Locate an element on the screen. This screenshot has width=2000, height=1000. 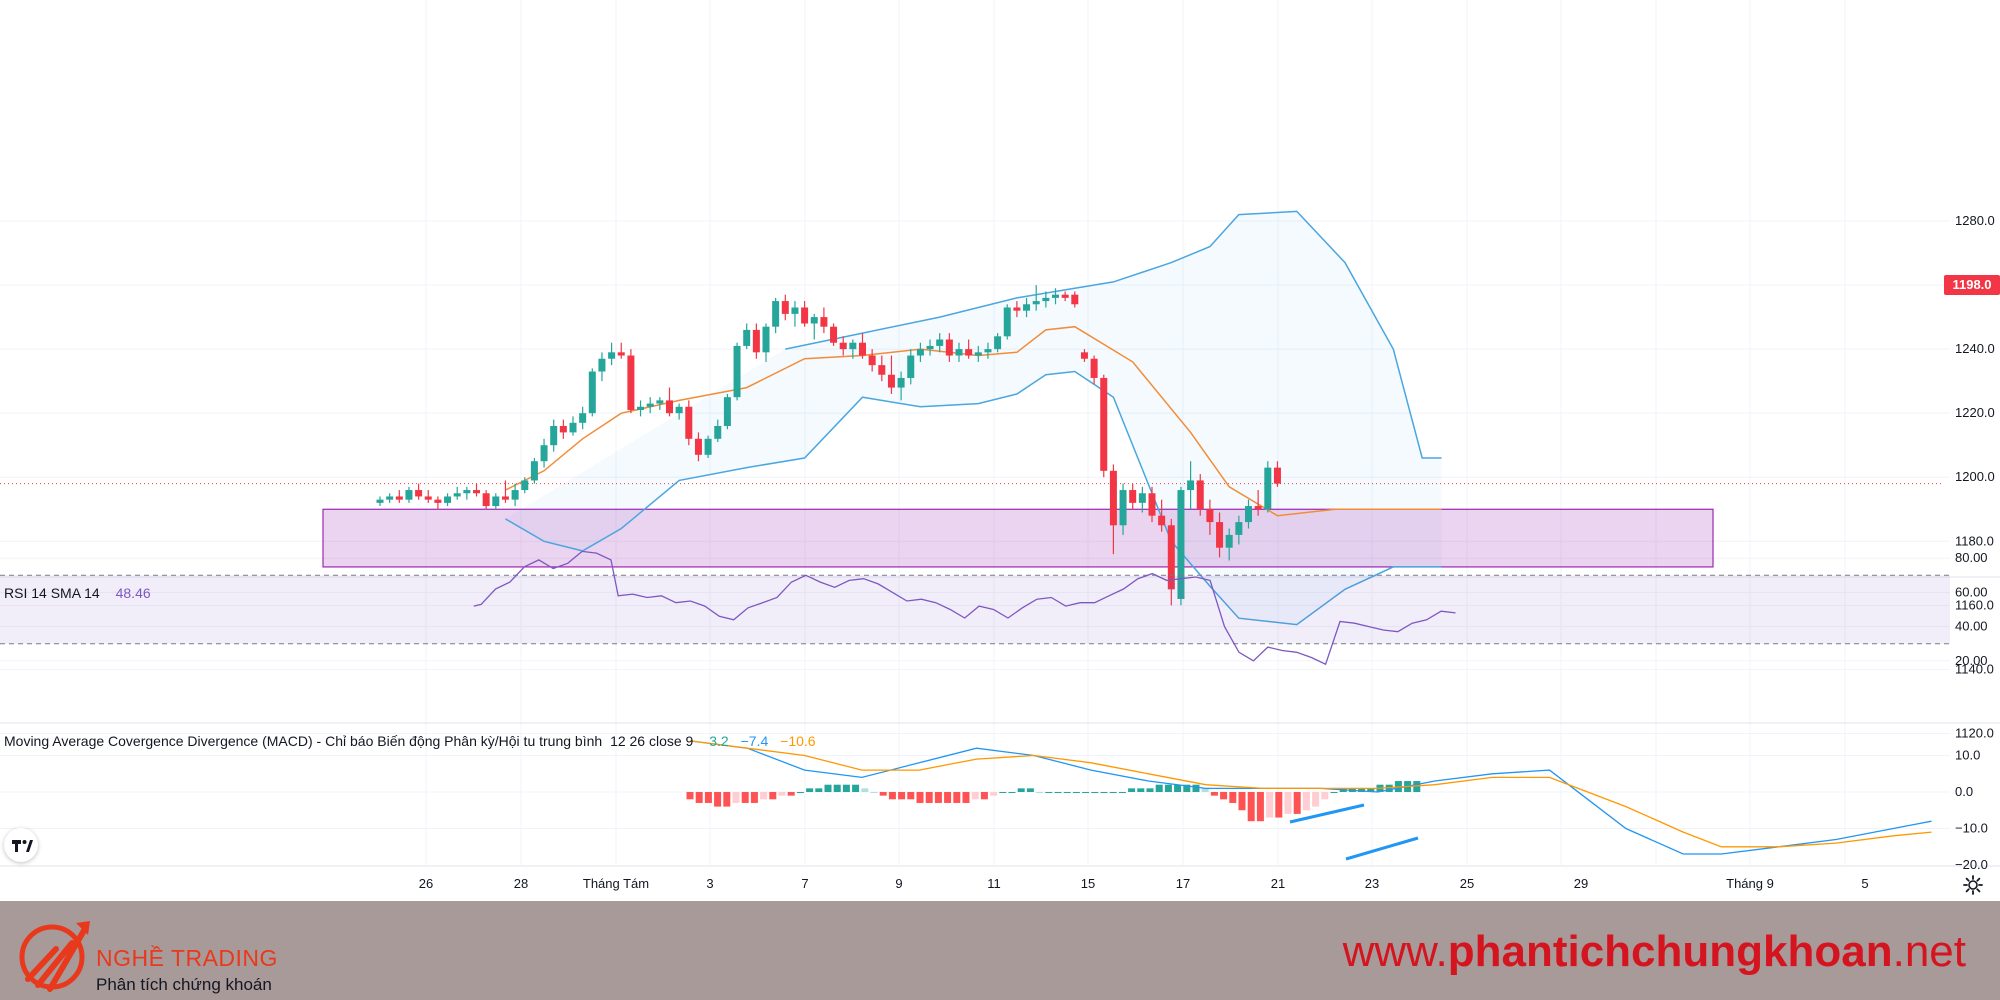
settings-gear-icon is located at coordinates (1973, 885).